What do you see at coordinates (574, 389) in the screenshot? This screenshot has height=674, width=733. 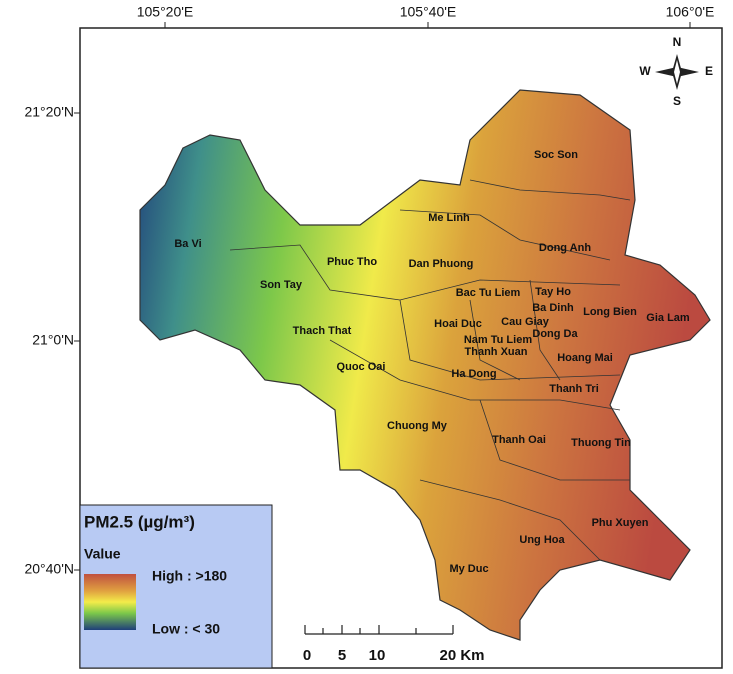 I see `district-label: Thanh Tri` at bounding box center [574, 389].